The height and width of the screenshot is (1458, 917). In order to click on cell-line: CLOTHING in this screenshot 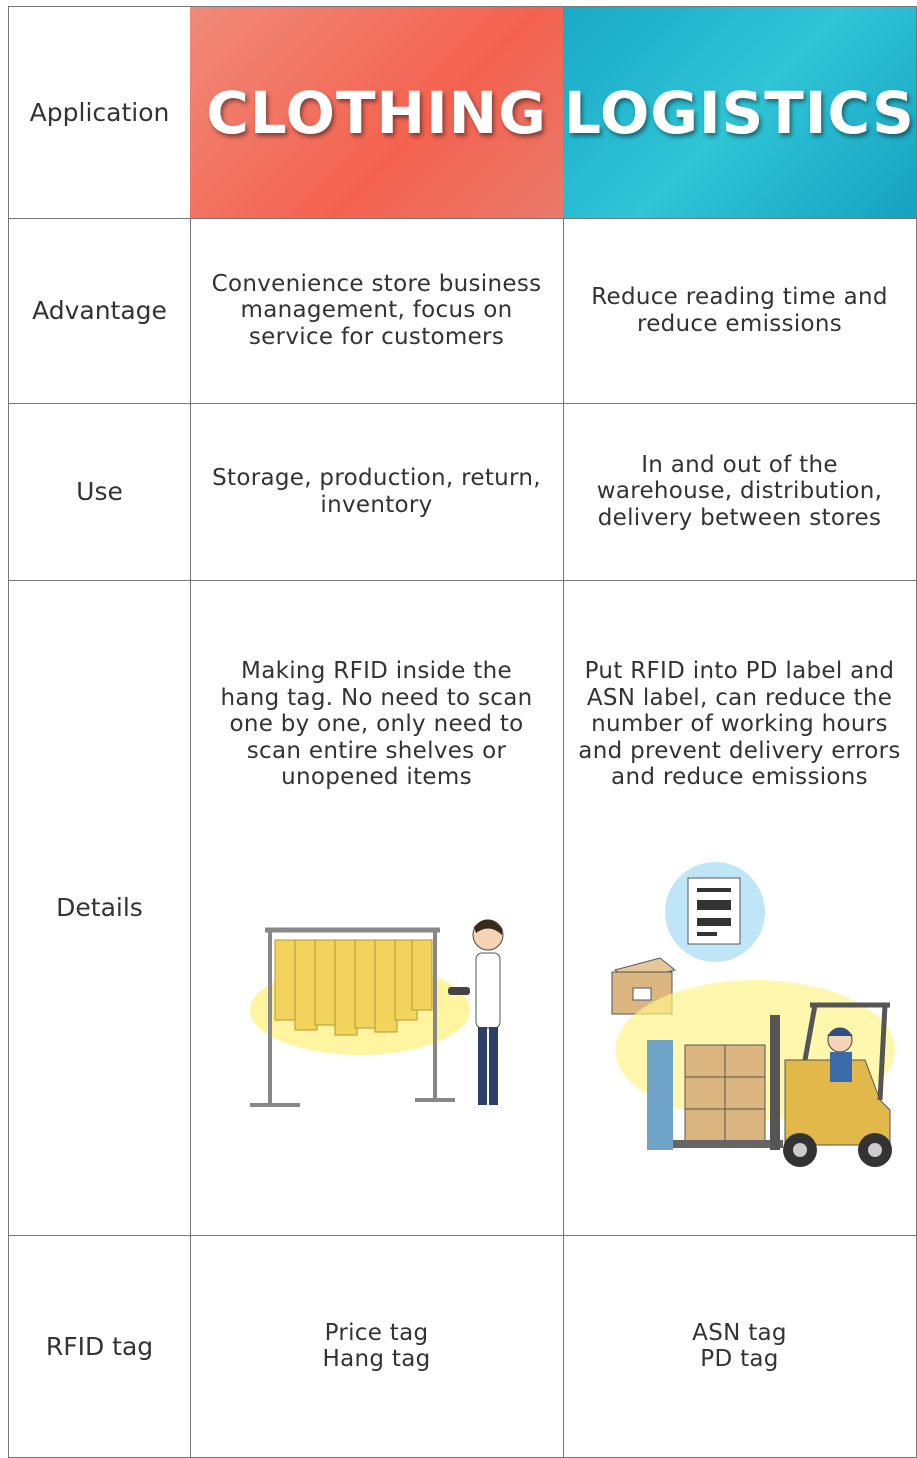, I will do `click(376, 112)`.